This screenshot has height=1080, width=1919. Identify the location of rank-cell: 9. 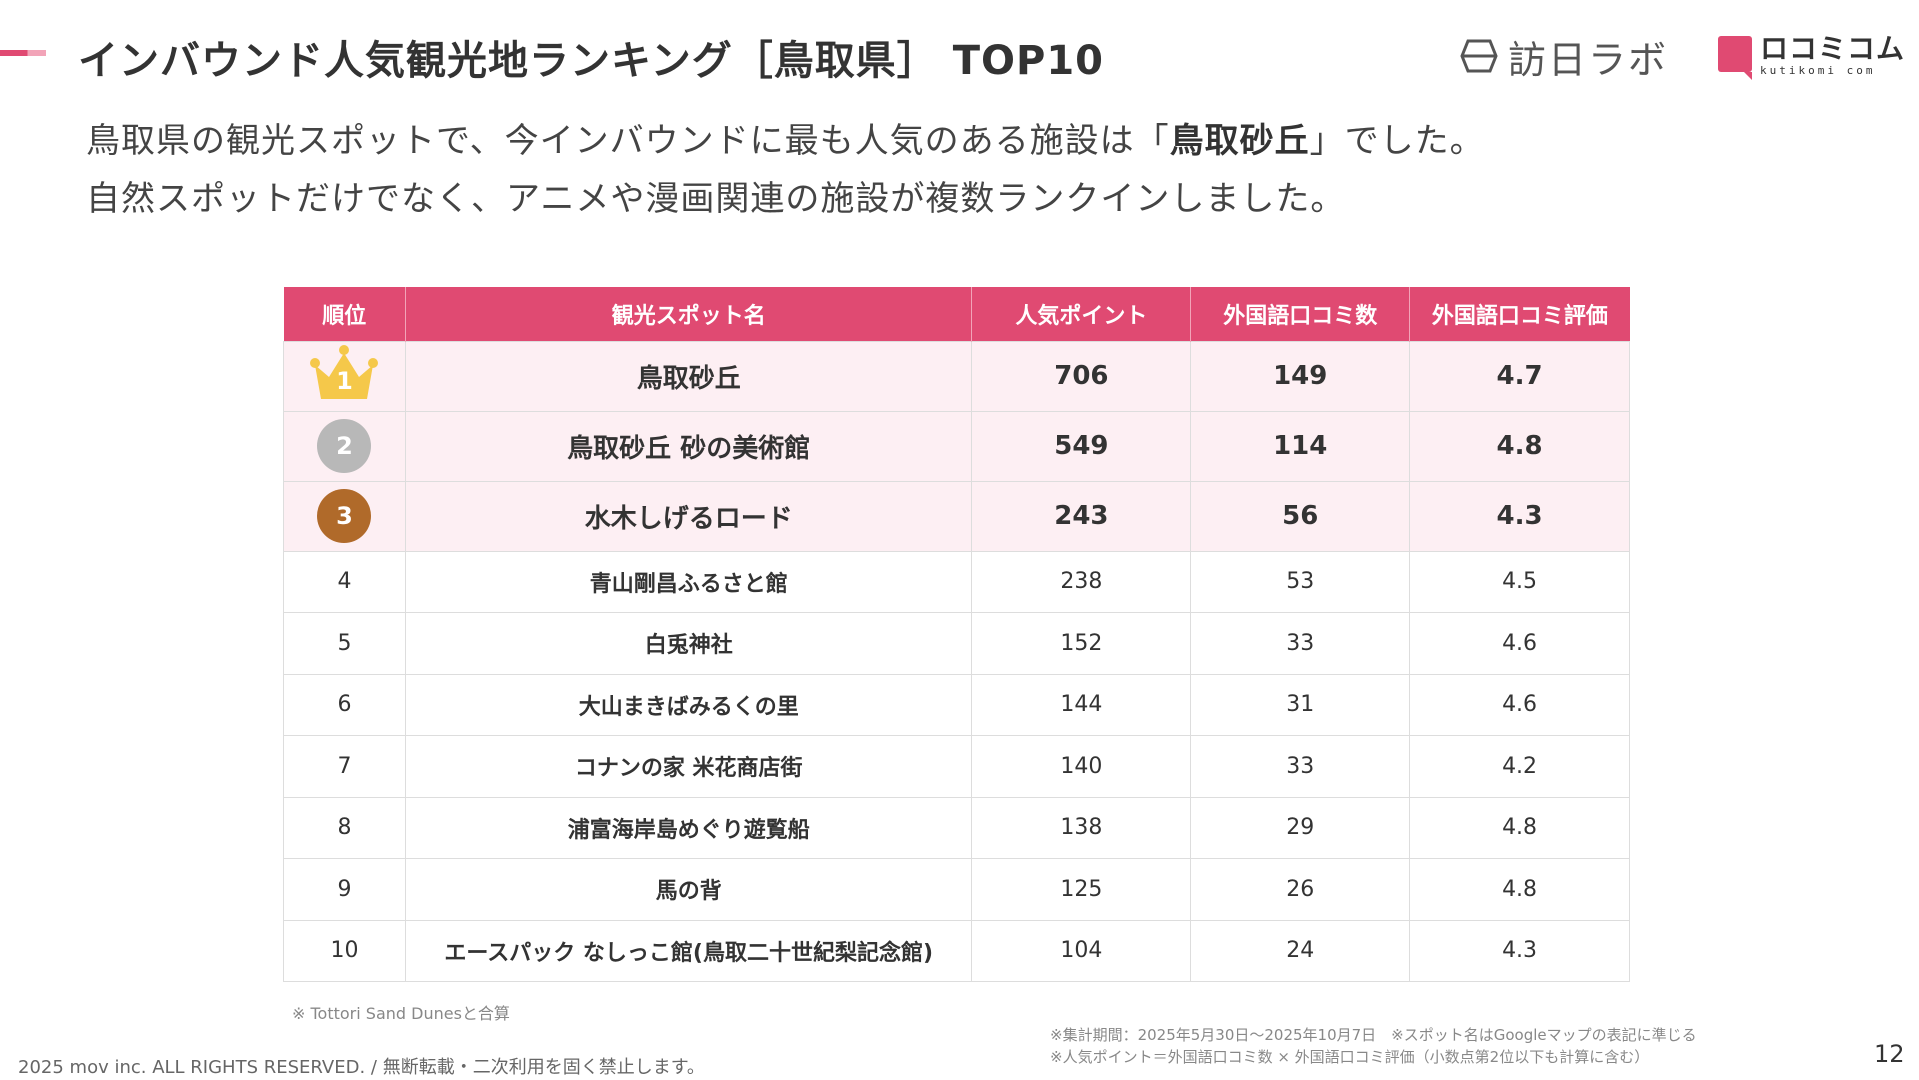
(344, 889).